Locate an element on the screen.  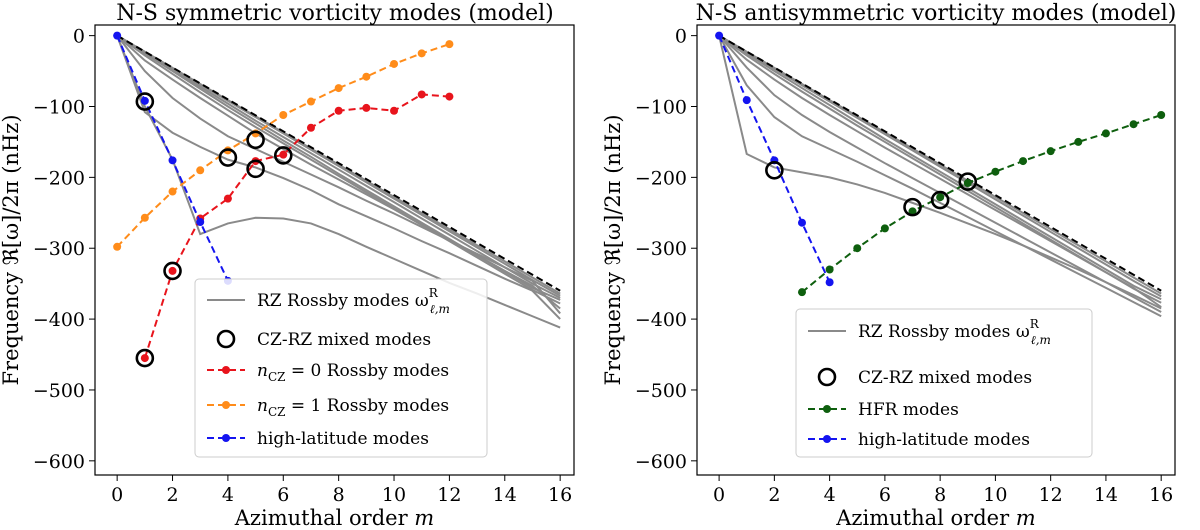
legend-handle-orange-point is located at coordinates (226, 405).